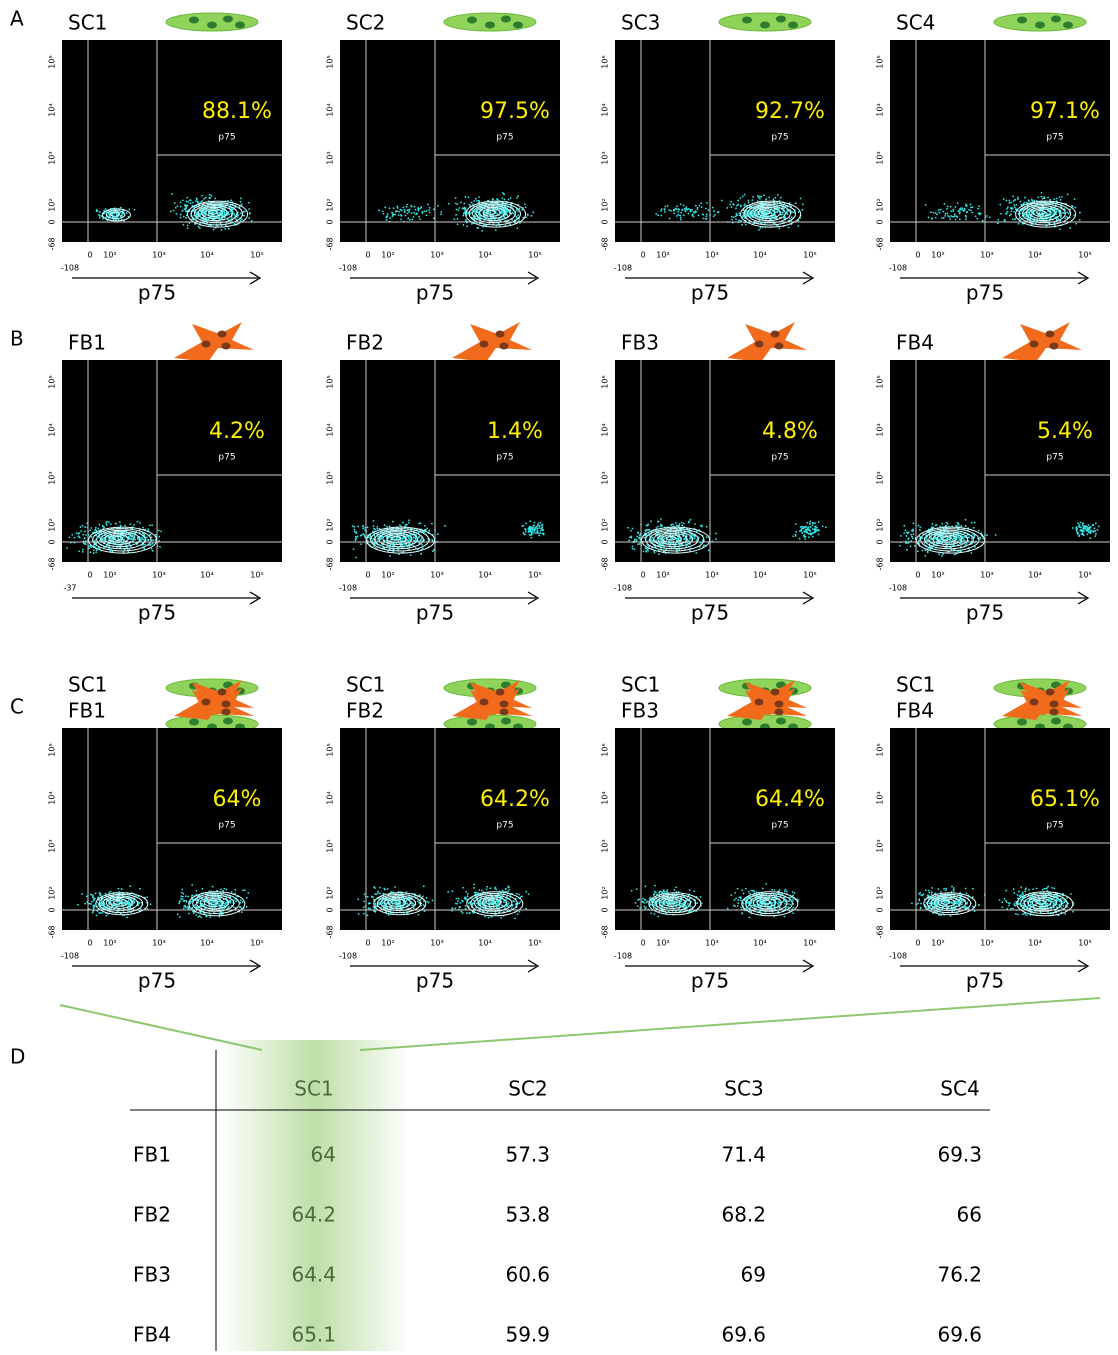 The height and width of the screenshot is (1355, 1118). What do you see at coordinates (226, 458) in the screenshot?
I see `gate-label: p75` at bounding box center [226, 458].